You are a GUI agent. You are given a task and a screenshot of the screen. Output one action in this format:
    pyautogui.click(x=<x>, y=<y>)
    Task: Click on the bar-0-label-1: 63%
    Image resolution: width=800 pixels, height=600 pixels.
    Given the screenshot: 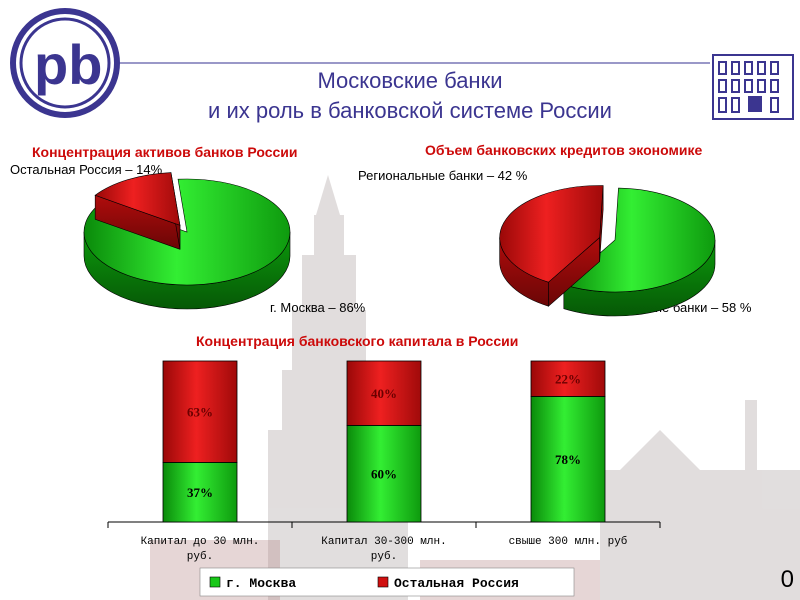 What is the action you would take?
    pyautogui.click(x=200, y=412)
    